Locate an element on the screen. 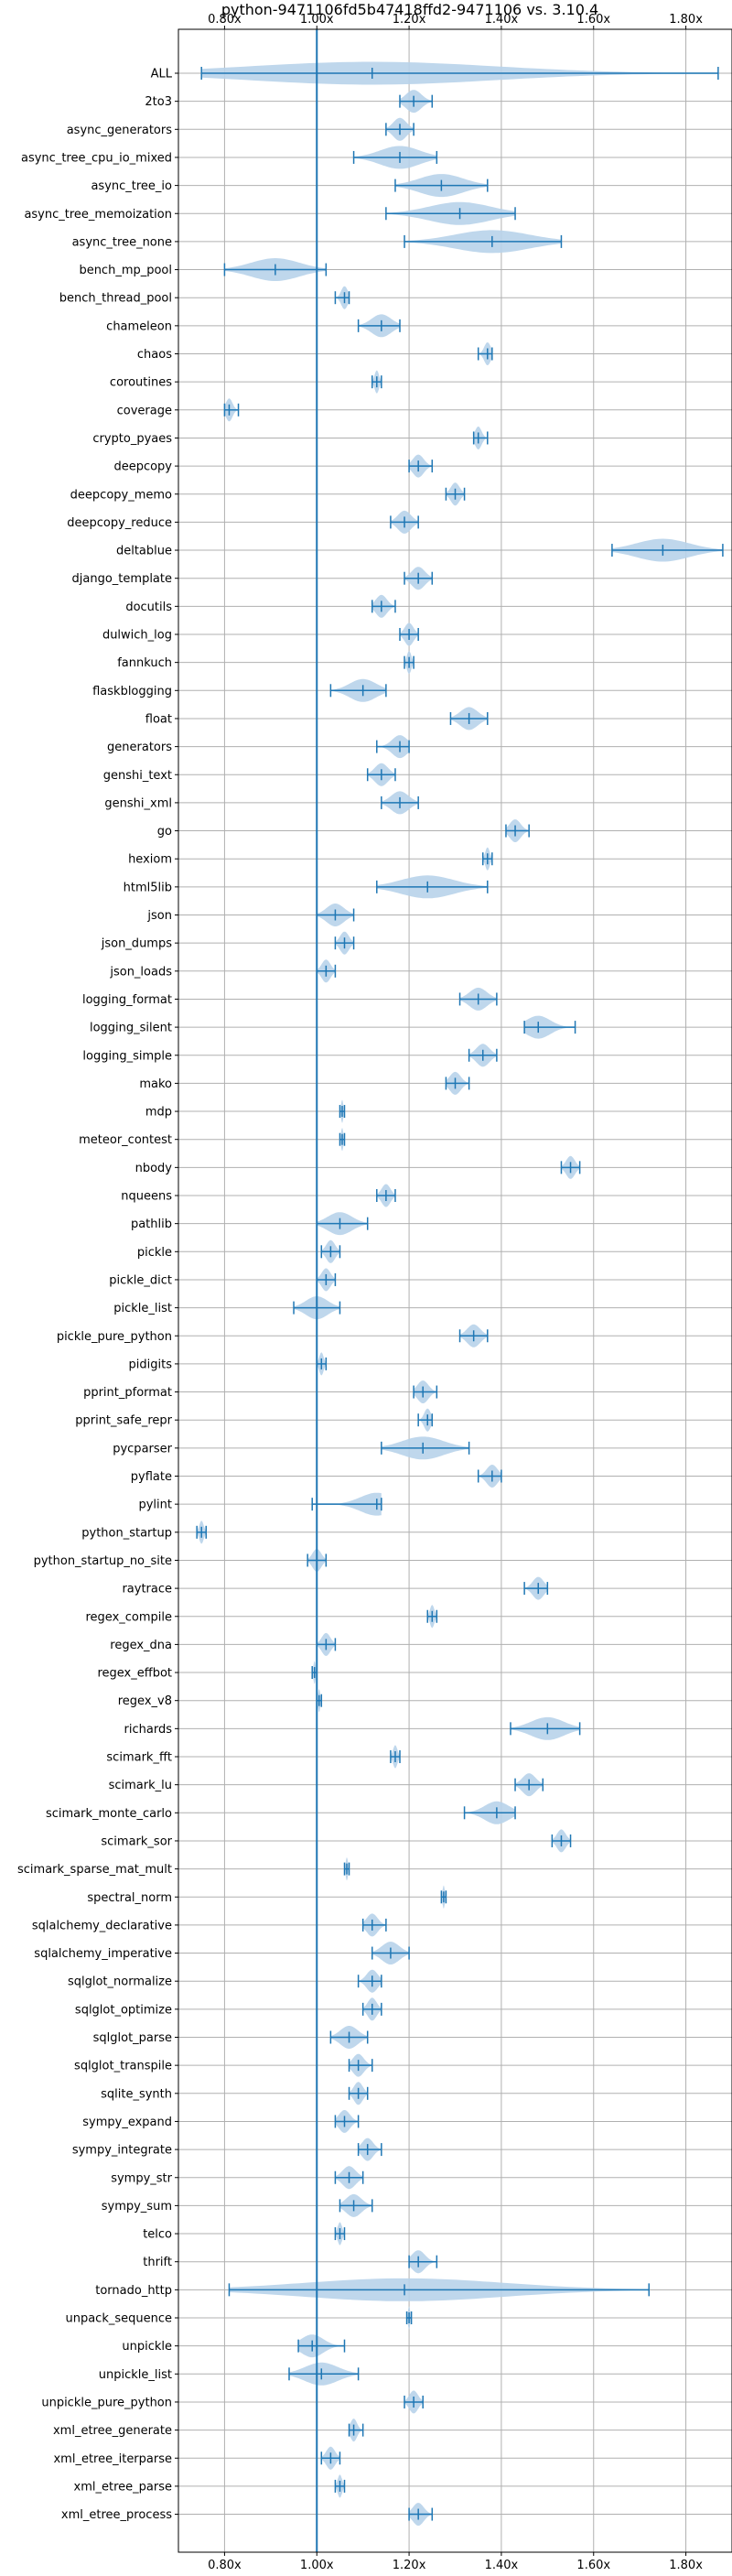  benchmark-label: logging_silent is located at coordinates (131, 1029).